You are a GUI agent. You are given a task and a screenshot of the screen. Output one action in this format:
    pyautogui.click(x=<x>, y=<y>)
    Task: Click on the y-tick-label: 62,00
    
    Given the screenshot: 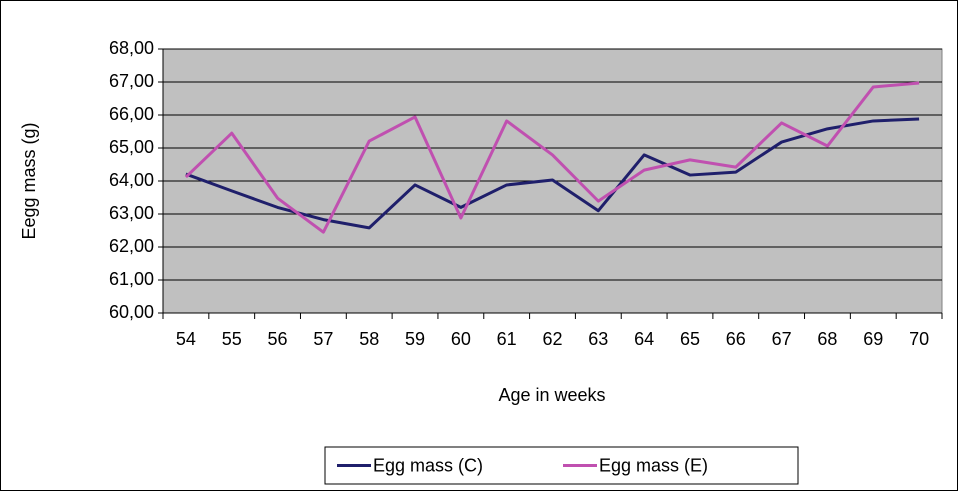 What is the action you would take?
    pyautogui.click(x=131, y=246)
    